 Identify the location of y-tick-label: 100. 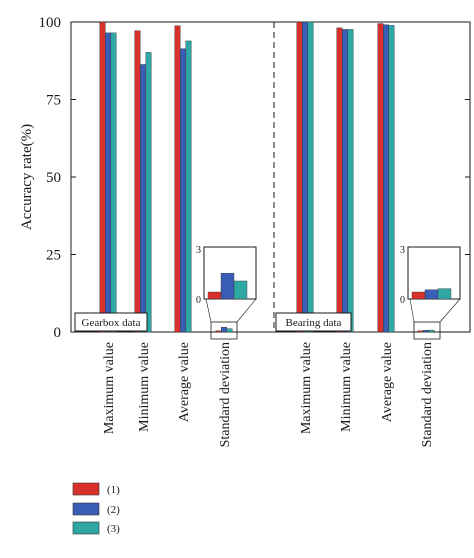
(50, 23).